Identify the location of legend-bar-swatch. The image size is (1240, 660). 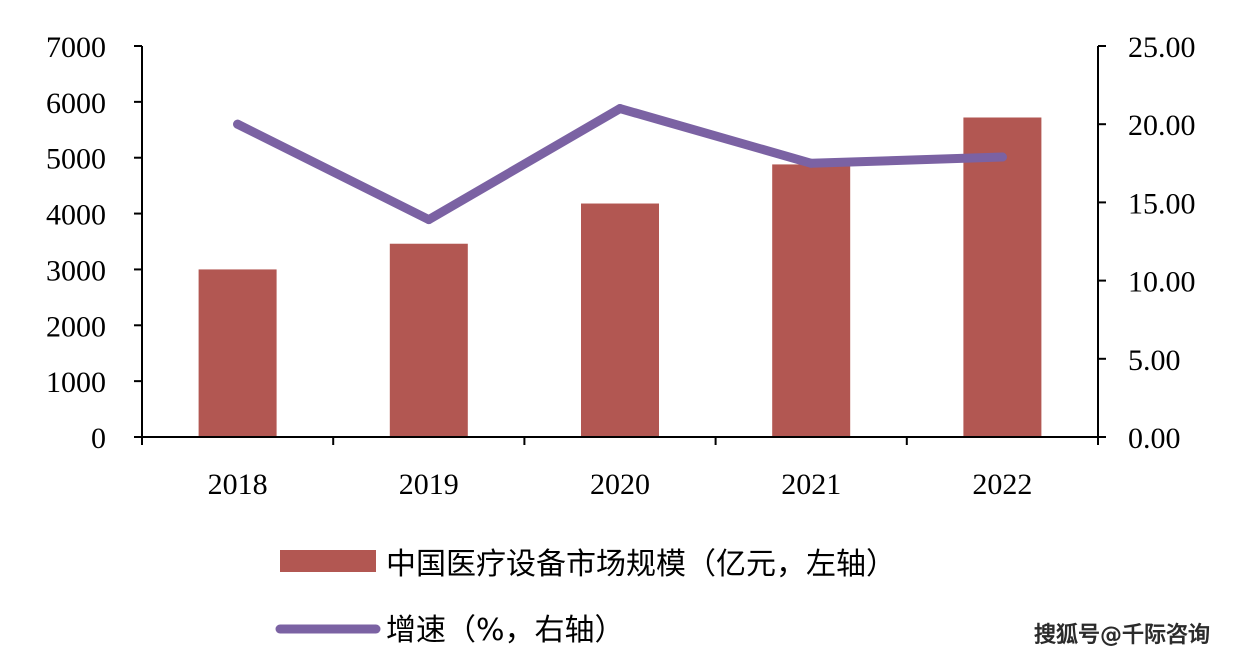
(328, 561).